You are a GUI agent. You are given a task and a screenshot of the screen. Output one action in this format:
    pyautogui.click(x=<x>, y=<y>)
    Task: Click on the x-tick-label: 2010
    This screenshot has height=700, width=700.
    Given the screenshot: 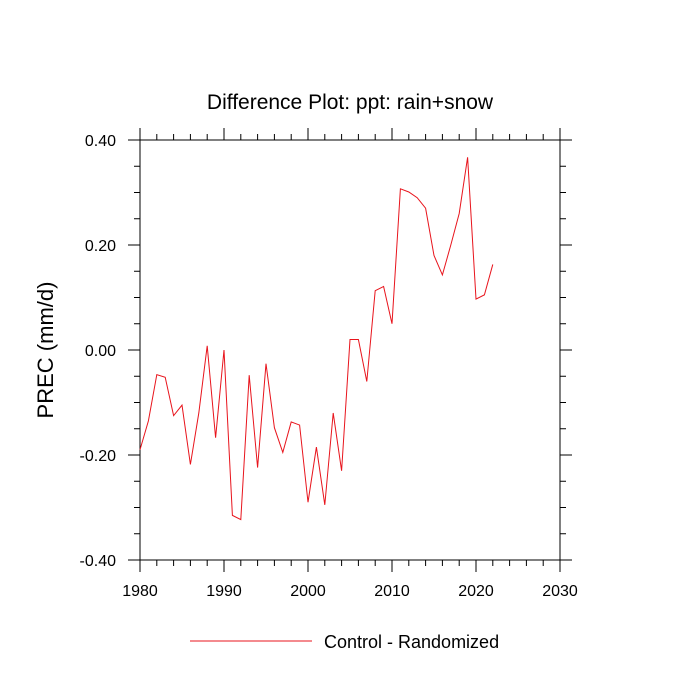 What is the action you would take?
    pyautogui.click(x=392, y=591)
    